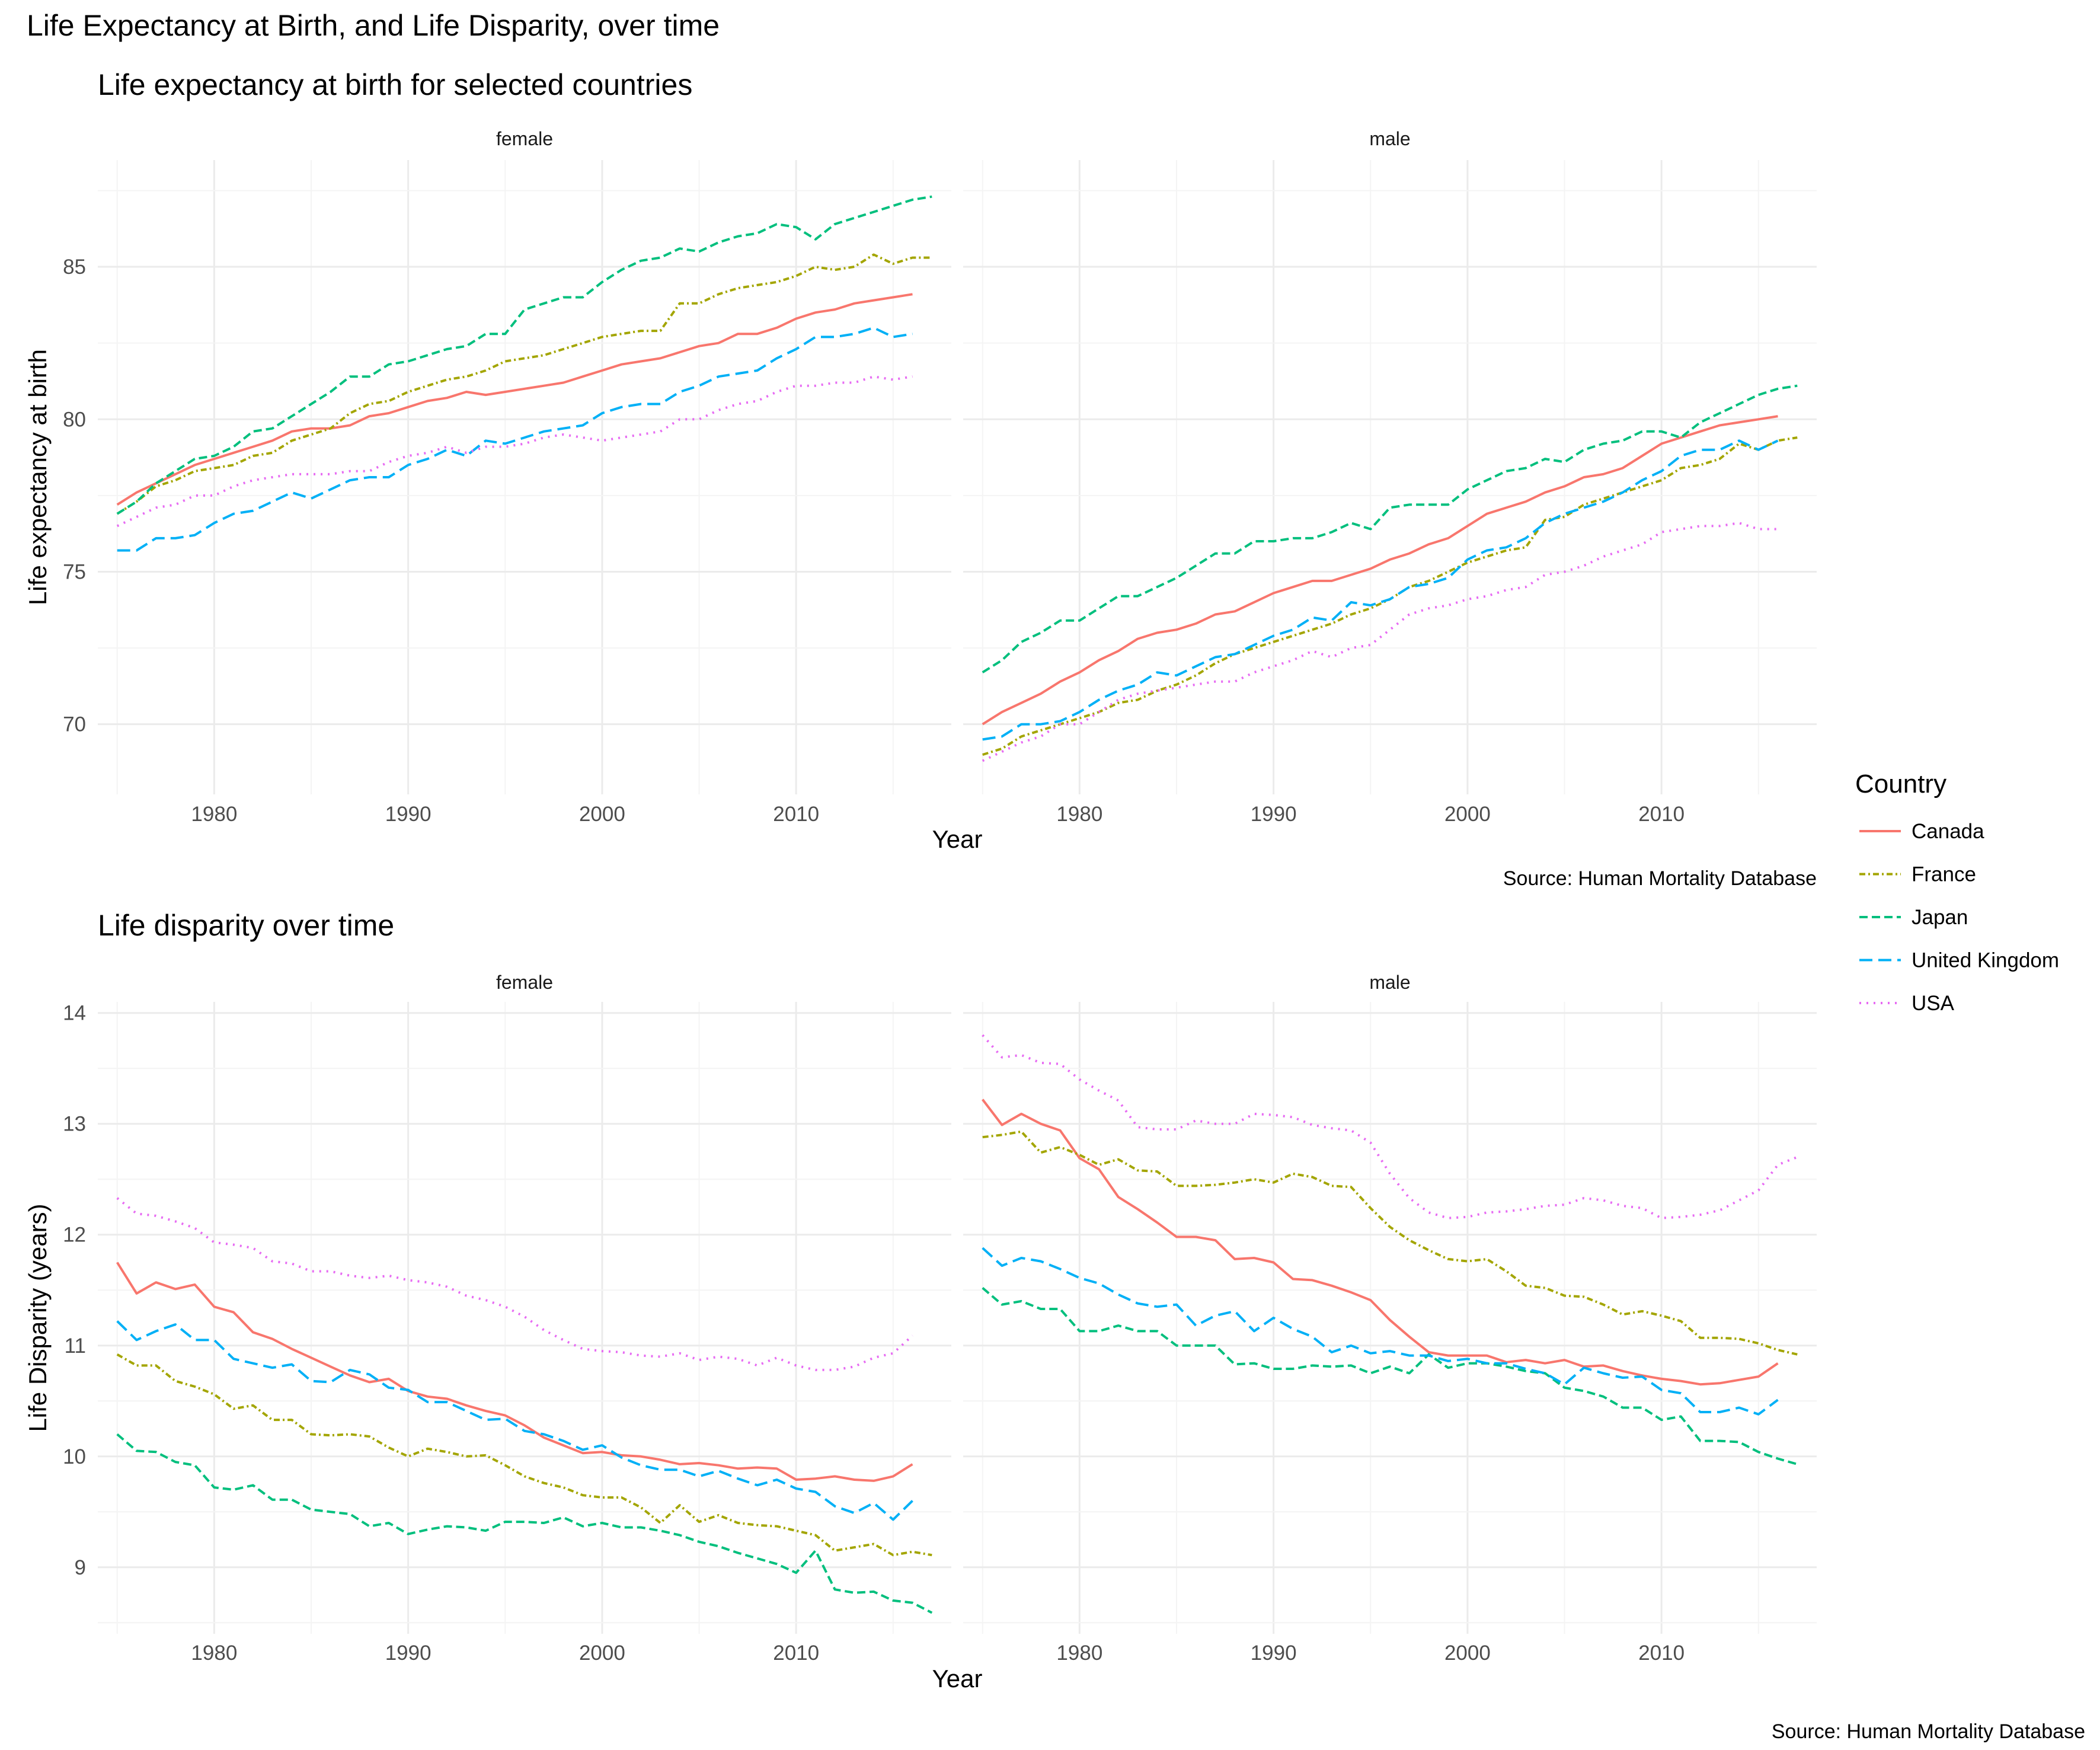 The width and height of the screenshot is (2100, 1750). I want to click on y-axis-title: Life expectancy at birth, so click(38, 477).